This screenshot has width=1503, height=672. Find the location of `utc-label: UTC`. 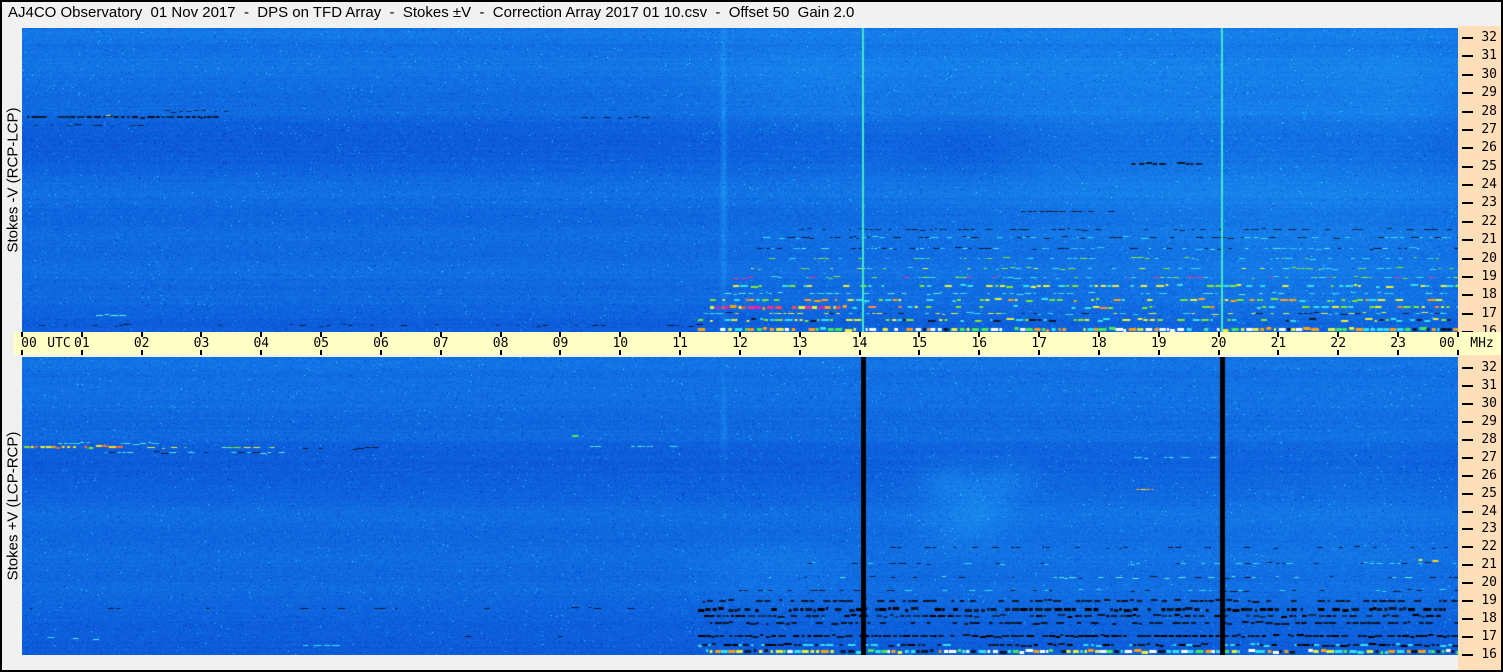

utc-label: UTC is located at coordinates (59, 343).